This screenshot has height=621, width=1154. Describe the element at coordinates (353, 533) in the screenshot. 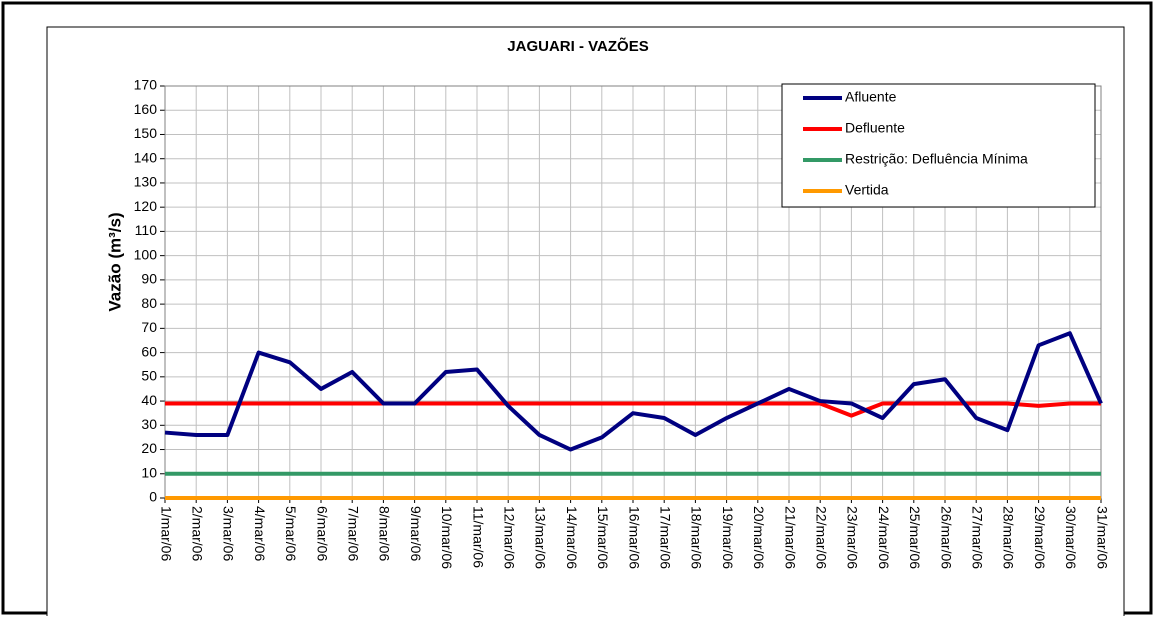

I see `x-tick-label: 7/mar/06` at that location.